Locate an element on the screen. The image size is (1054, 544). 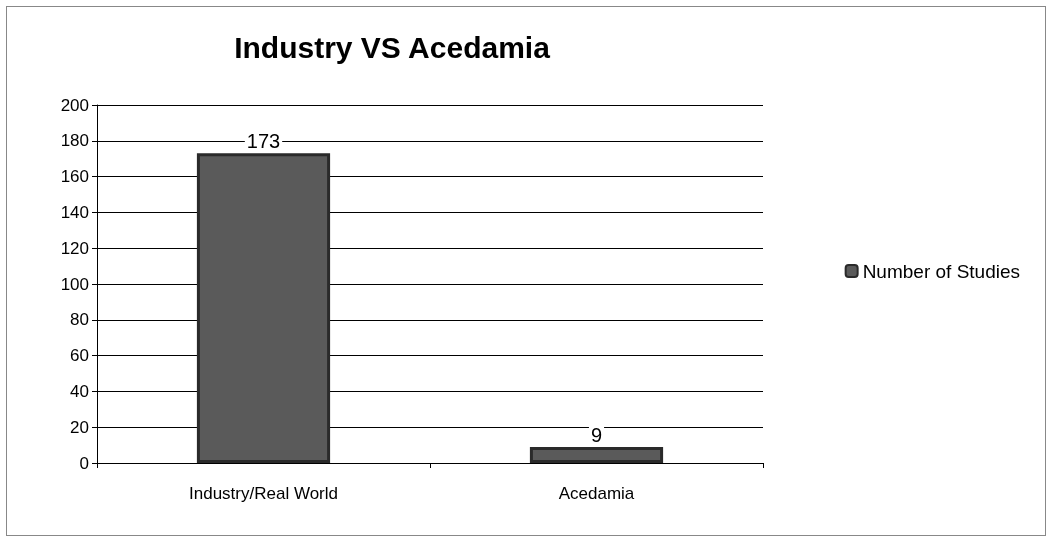
y-tick-label: 100 is located at coordinates (74, 284).